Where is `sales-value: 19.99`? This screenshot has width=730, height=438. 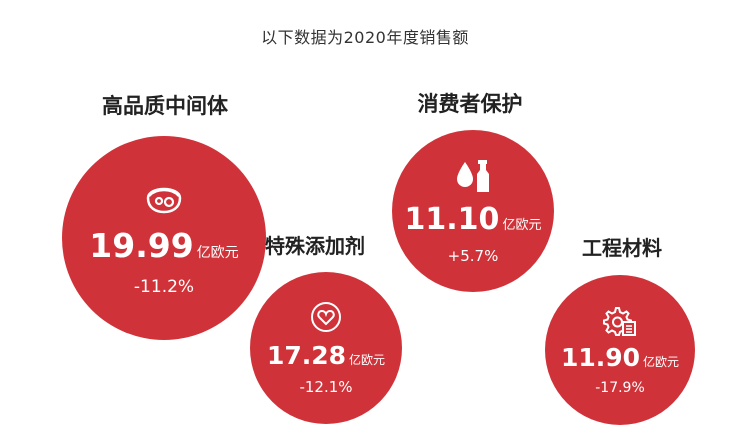
sales-value: 19.99 is located at coordinates (141, 245).